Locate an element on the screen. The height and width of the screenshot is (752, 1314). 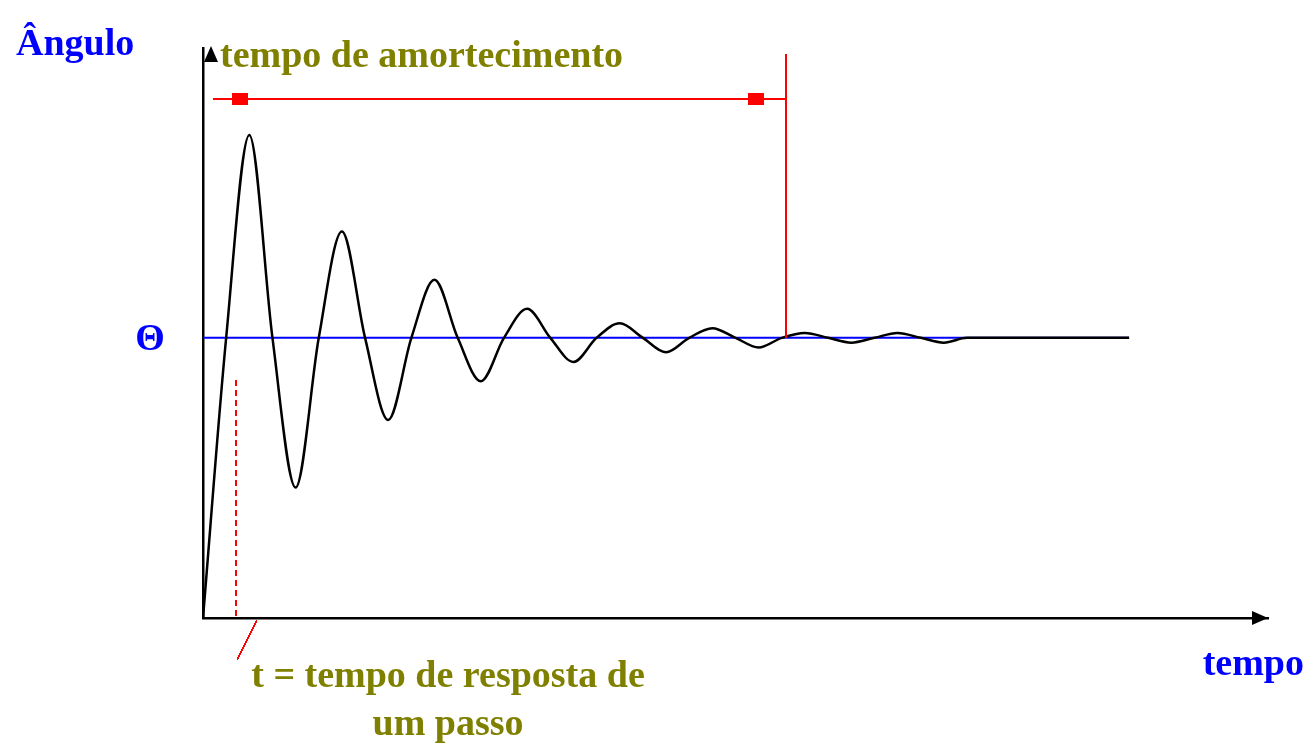
y-axis-title: Ângulo is located at coordinates (75, 42).